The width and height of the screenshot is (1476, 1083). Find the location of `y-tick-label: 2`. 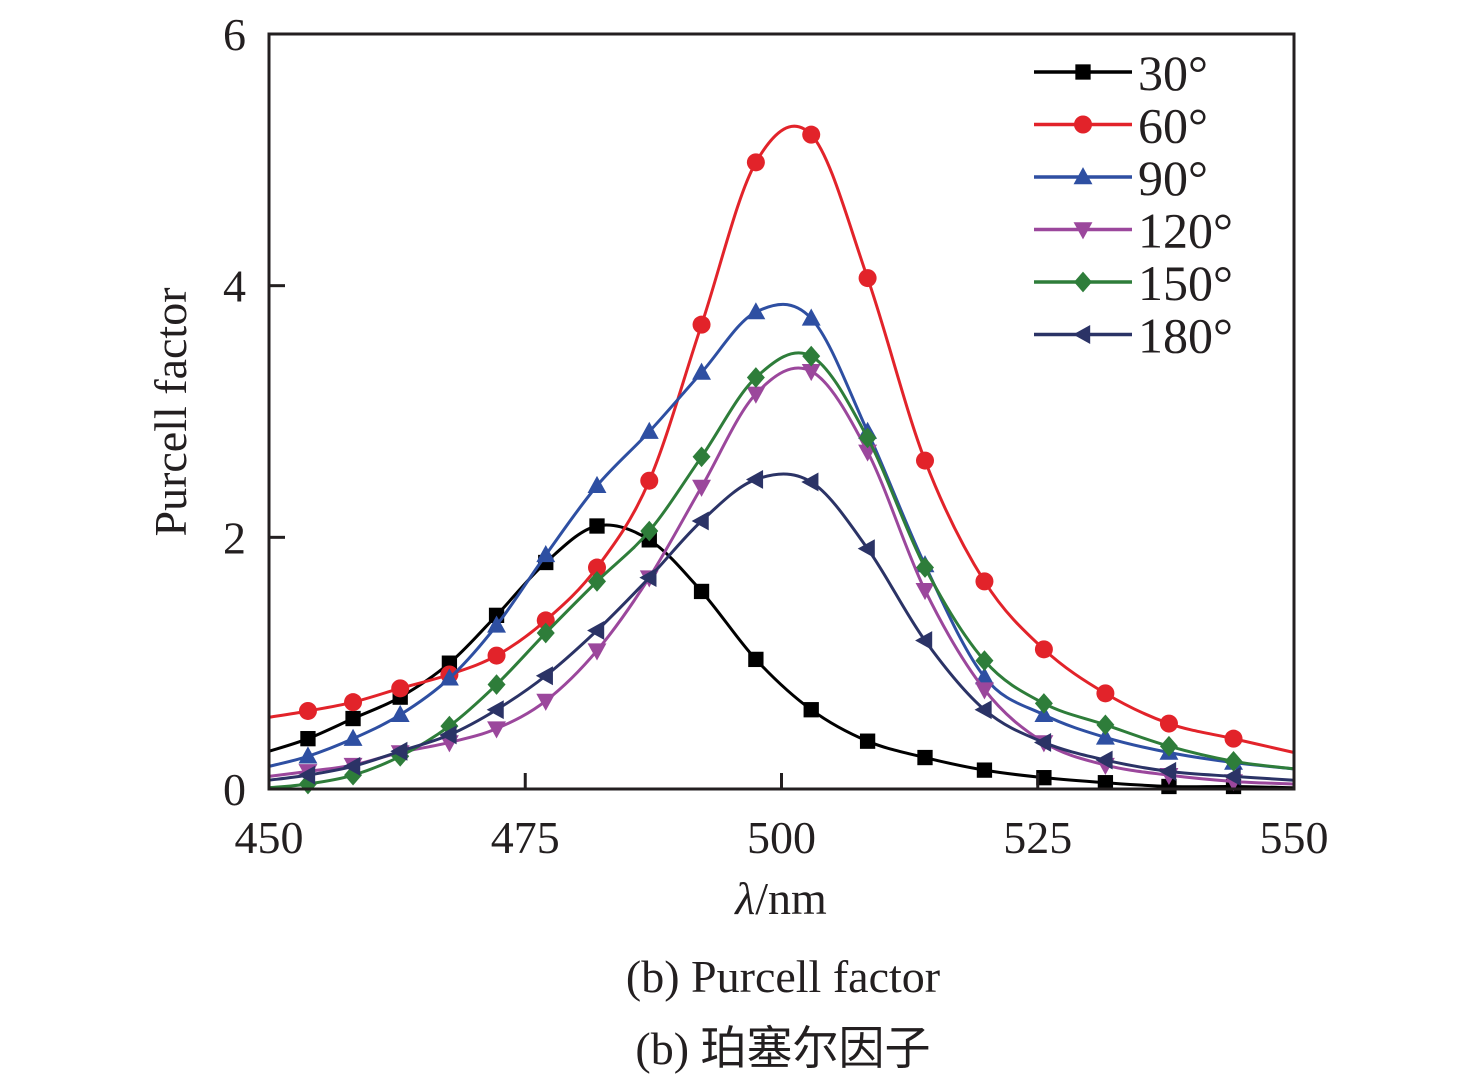

y-tick-label: 2 is located at coordinates (234, 537).